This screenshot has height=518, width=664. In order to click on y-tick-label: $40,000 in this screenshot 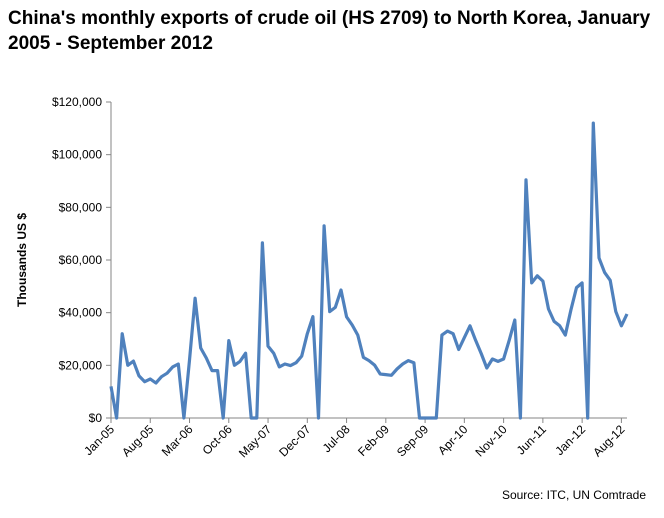, I will do `click(81, 313)`.